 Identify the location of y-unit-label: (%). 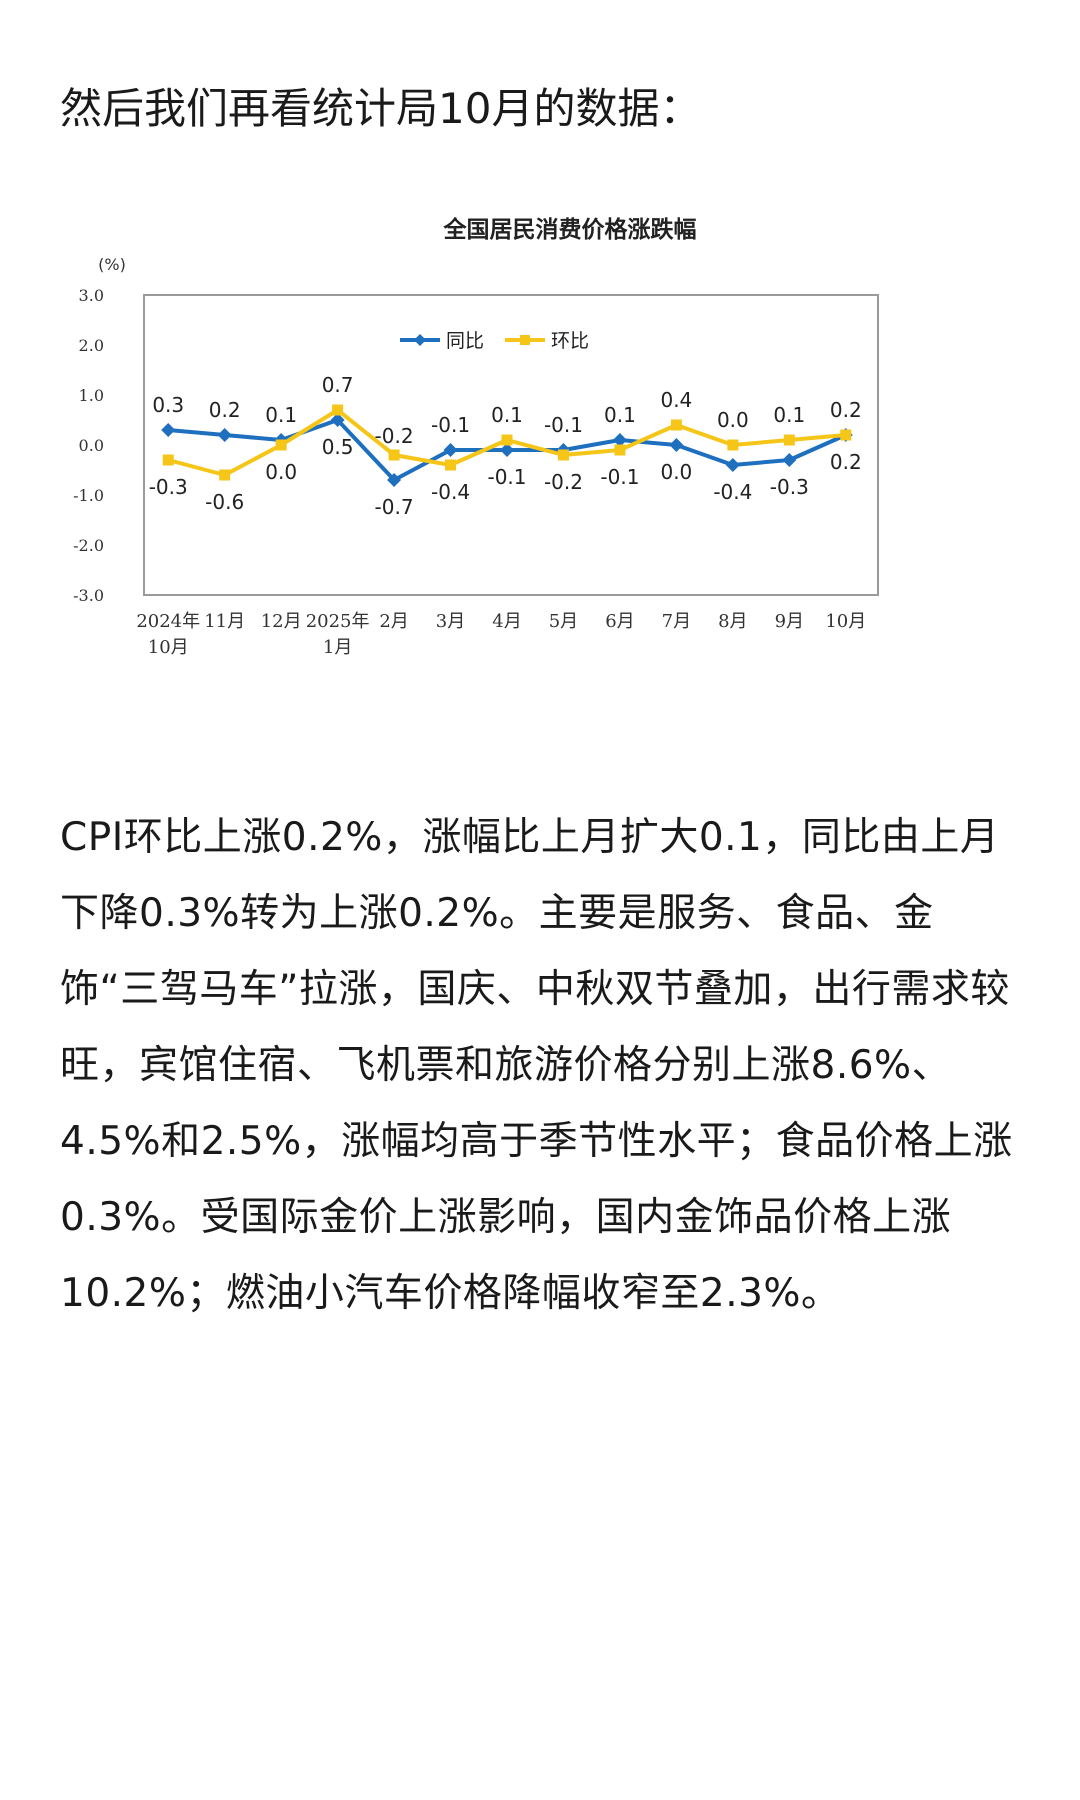
(112, 264).